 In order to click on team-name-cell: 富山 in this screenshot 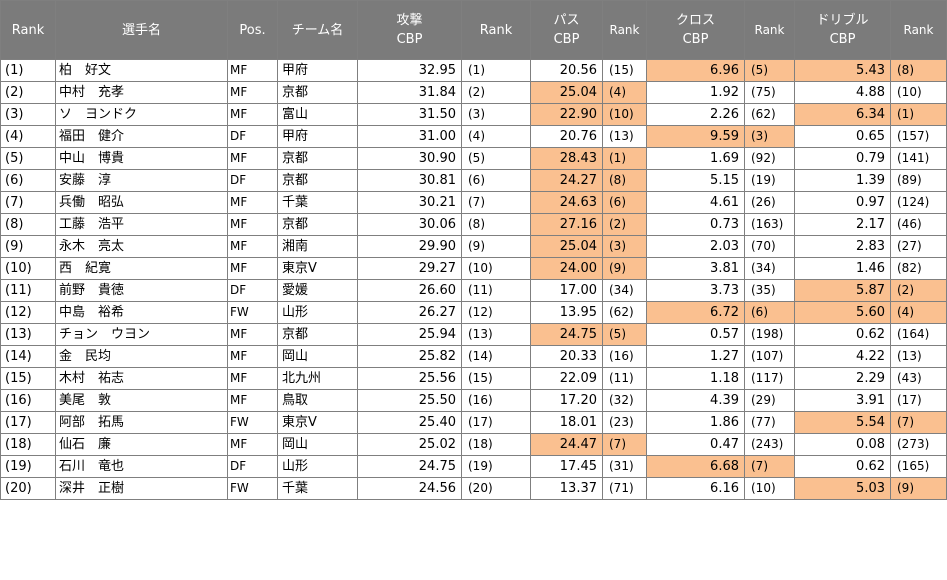, I will do `click(317, 114)`.